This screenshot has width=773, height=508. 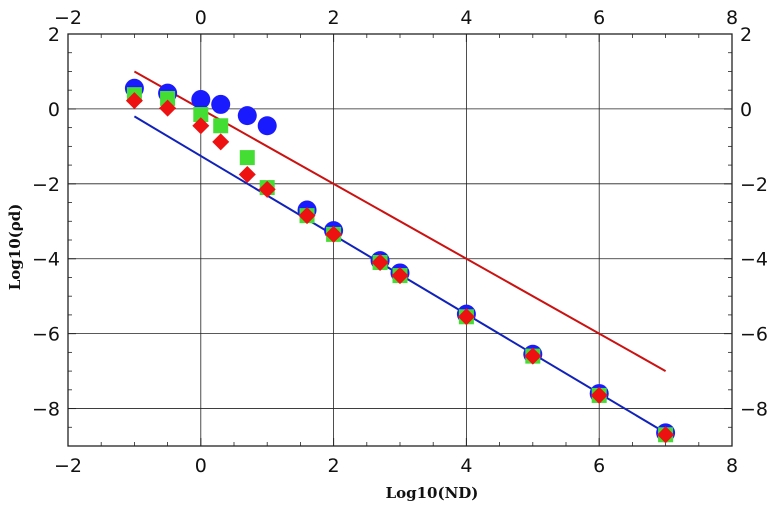 What do you see at coordinates (201, 466) in the screenshot?
I see `x-tick-label-bottom: 0` at bounding box center [201, 466].